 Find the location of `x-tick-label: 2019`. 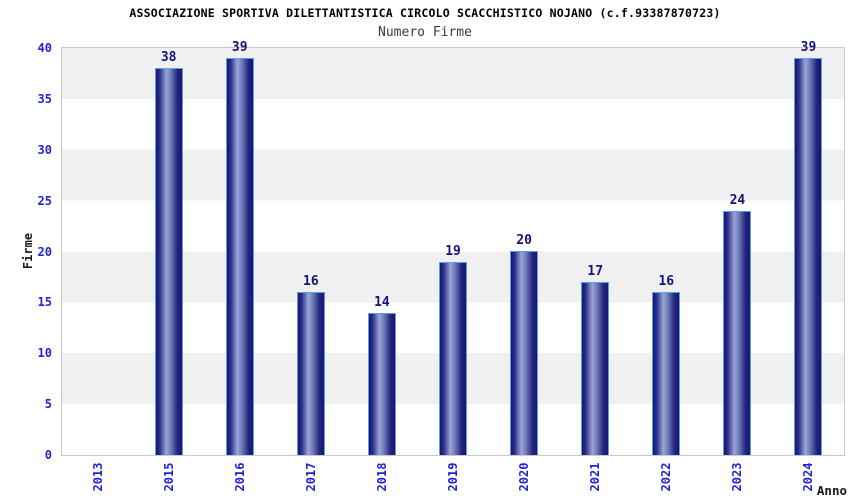

x-tick-label: 2019 is located at coordinates (453, 477).